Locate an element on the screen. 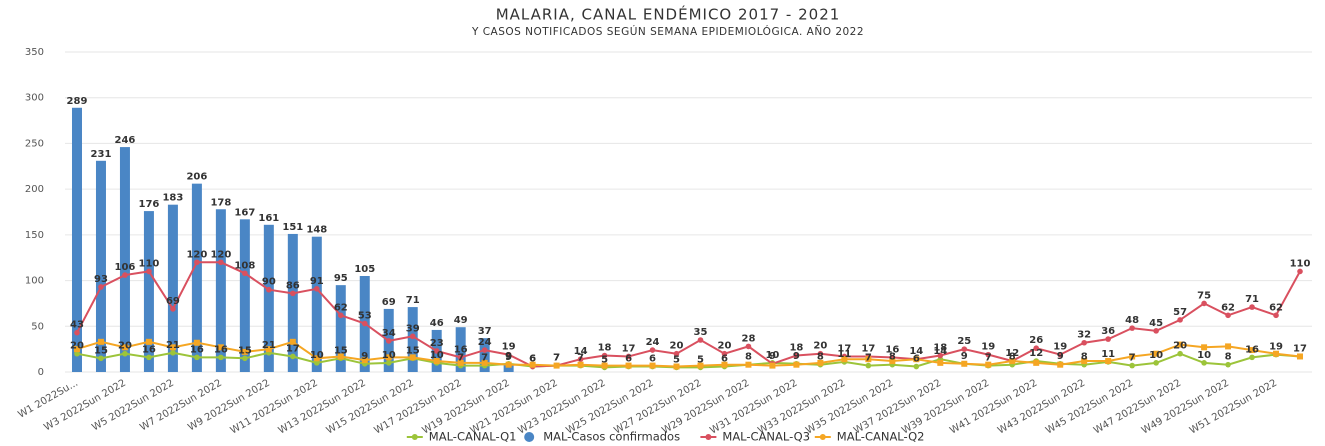 This screenshot has width=1325, height=446. x-tick-label: W5 2022Sun 2022 is located at coordinates (133, 406).